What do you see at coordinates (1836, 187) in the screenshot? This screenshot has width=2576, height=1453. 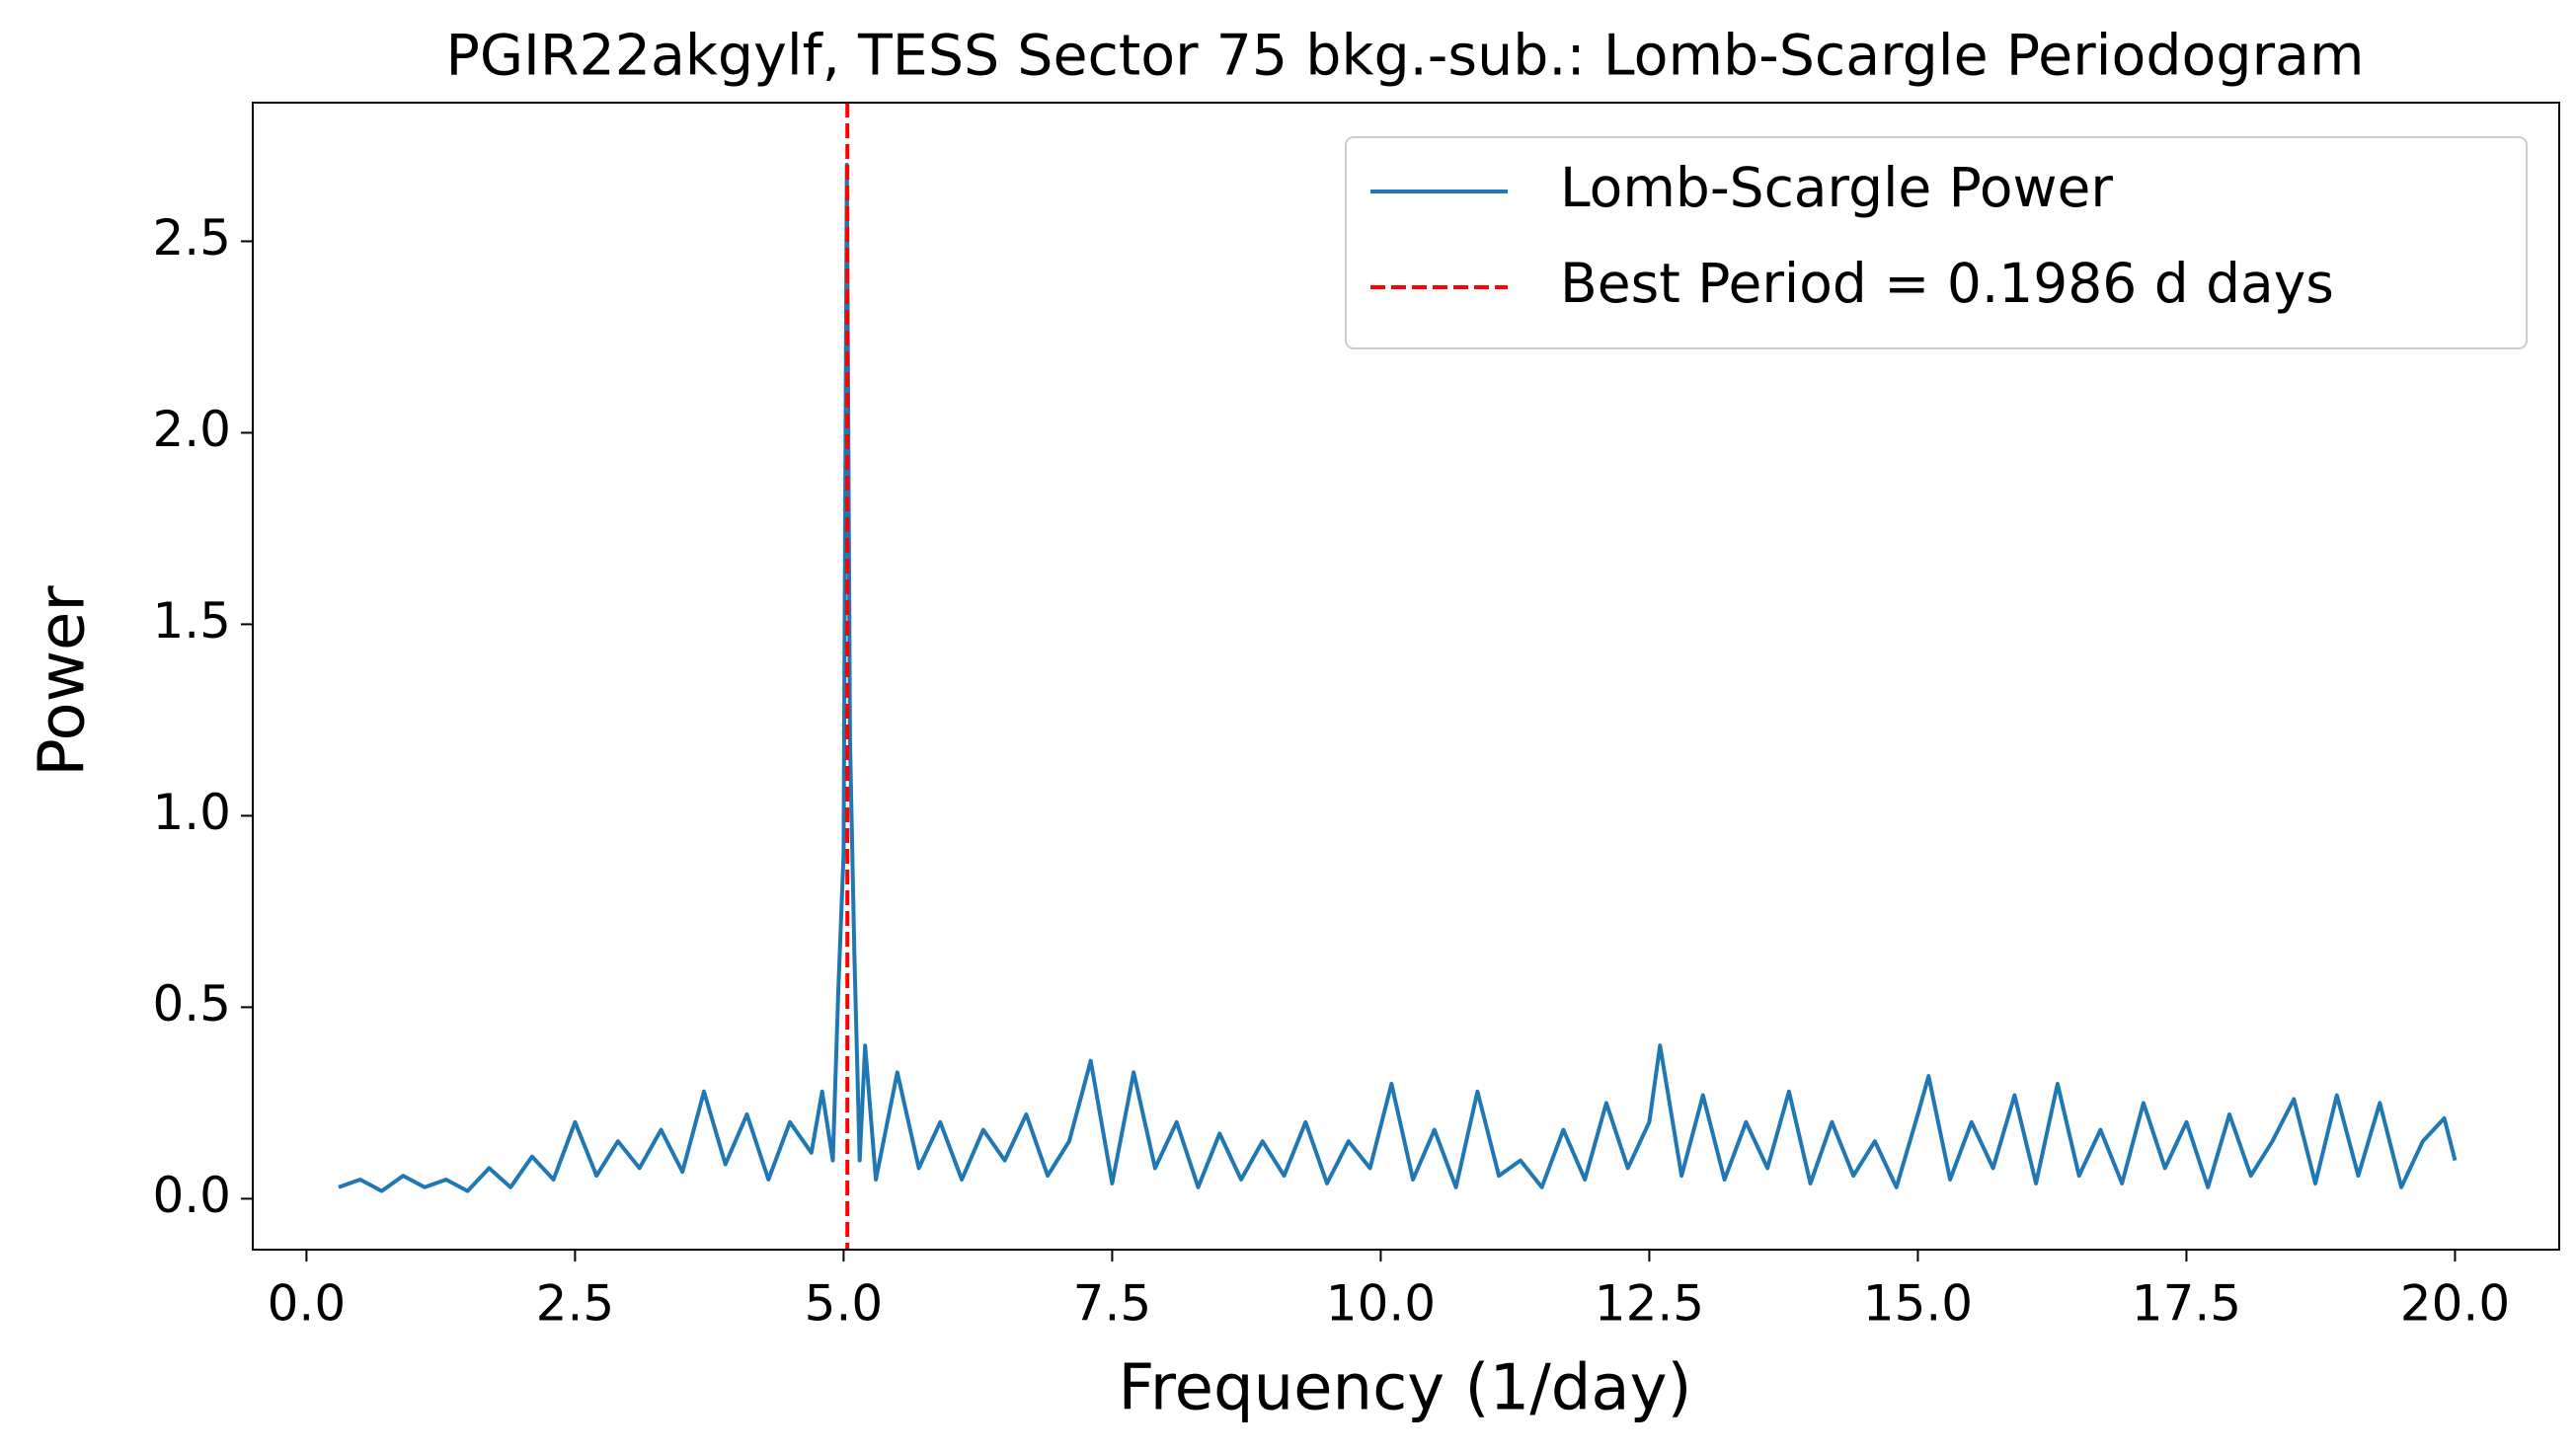 I see `legend-label: Lomb-Scargle Power` at bounding box center [1836, 187].